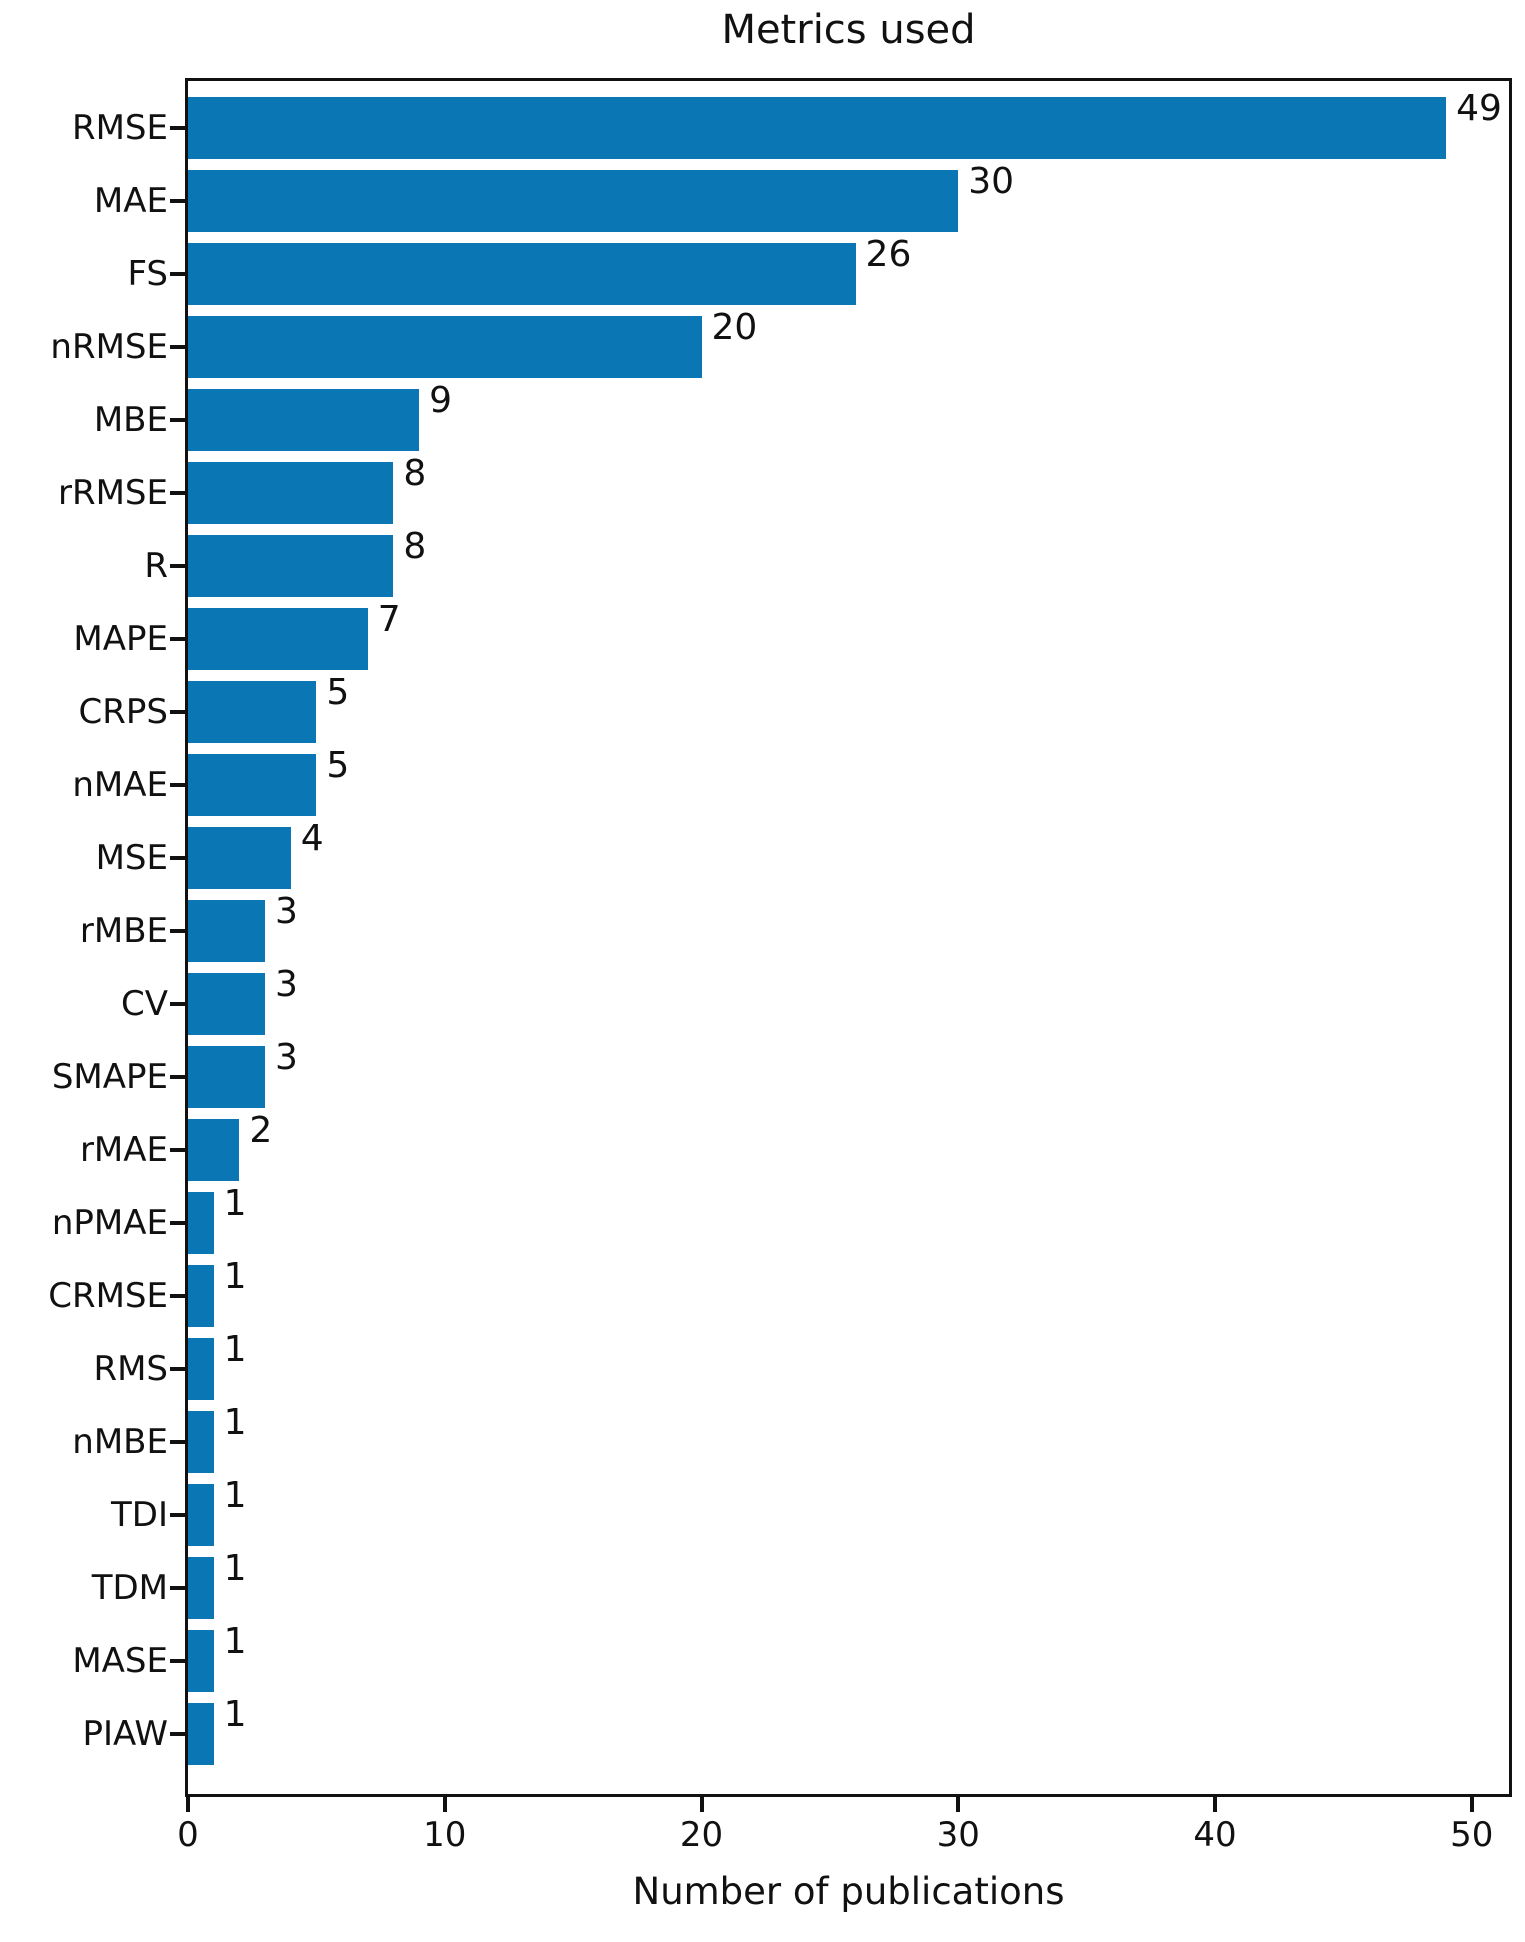  Describe the element at coordinates (235, 1641) in the screenshot. I see `value-label-MASE: 1` at that location.